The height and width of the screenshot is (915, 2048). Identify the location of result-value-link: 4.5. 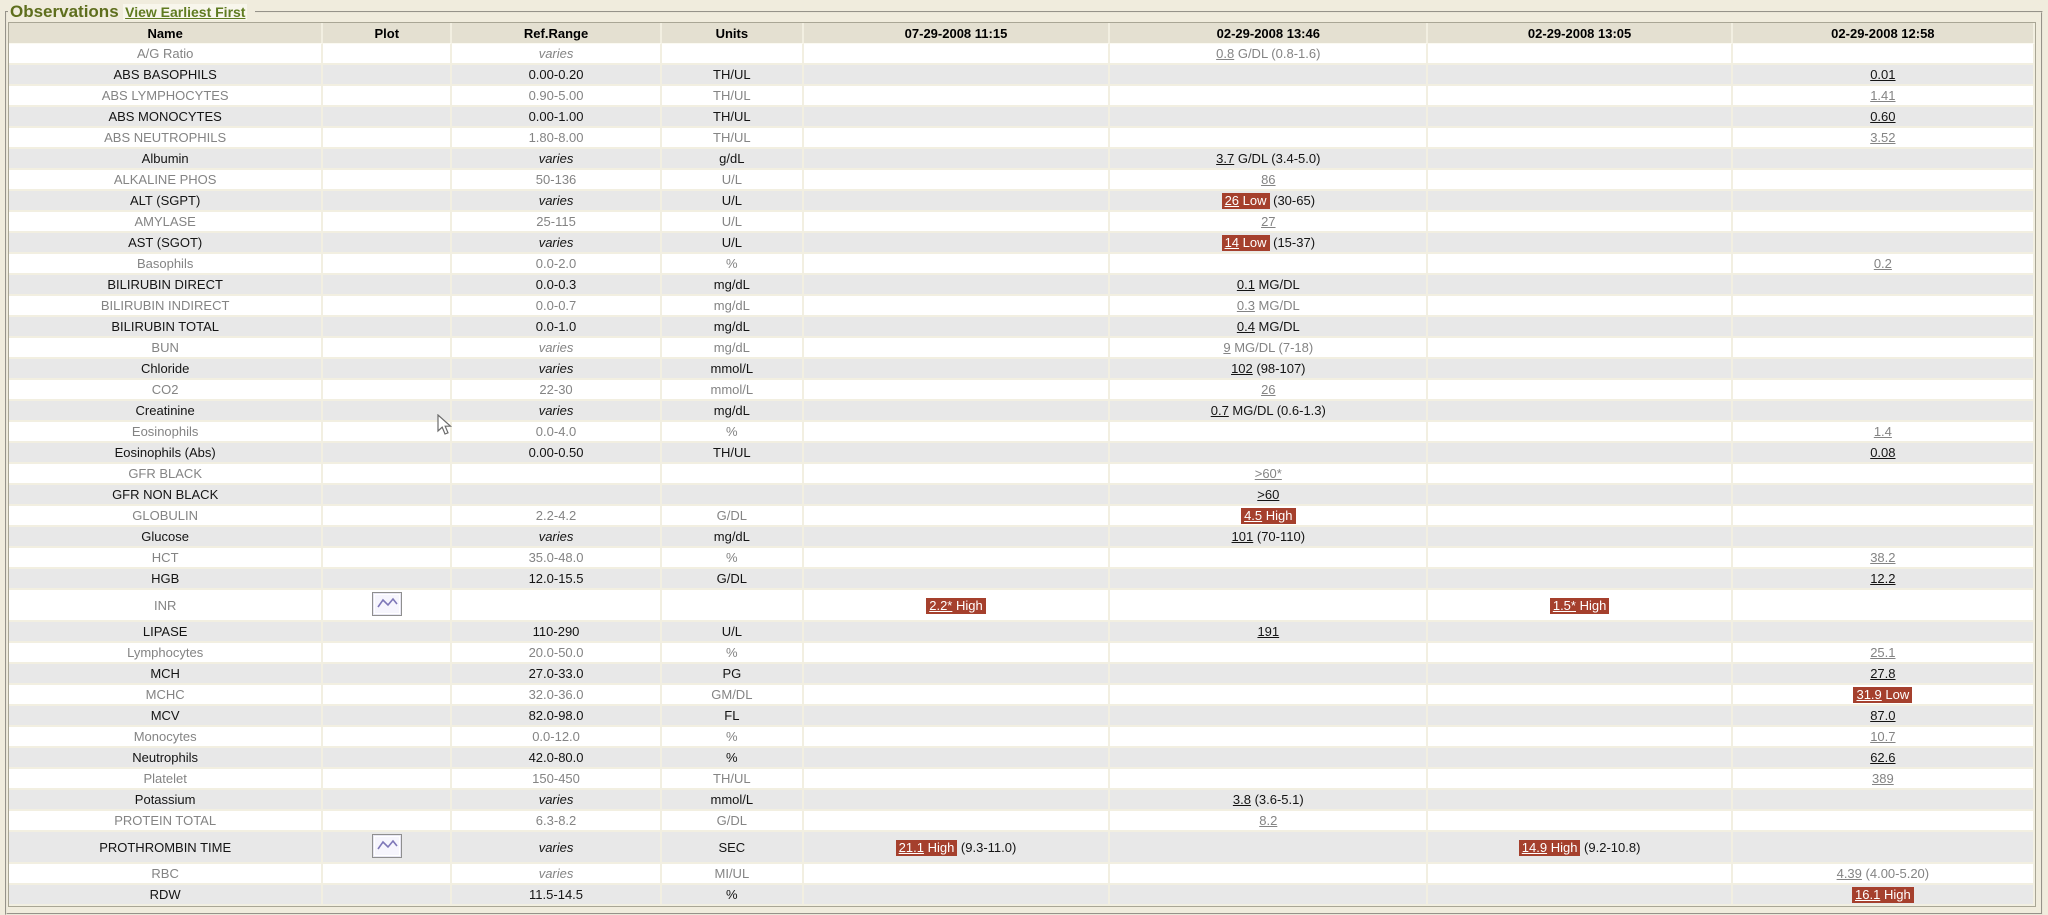
(1253, 515).